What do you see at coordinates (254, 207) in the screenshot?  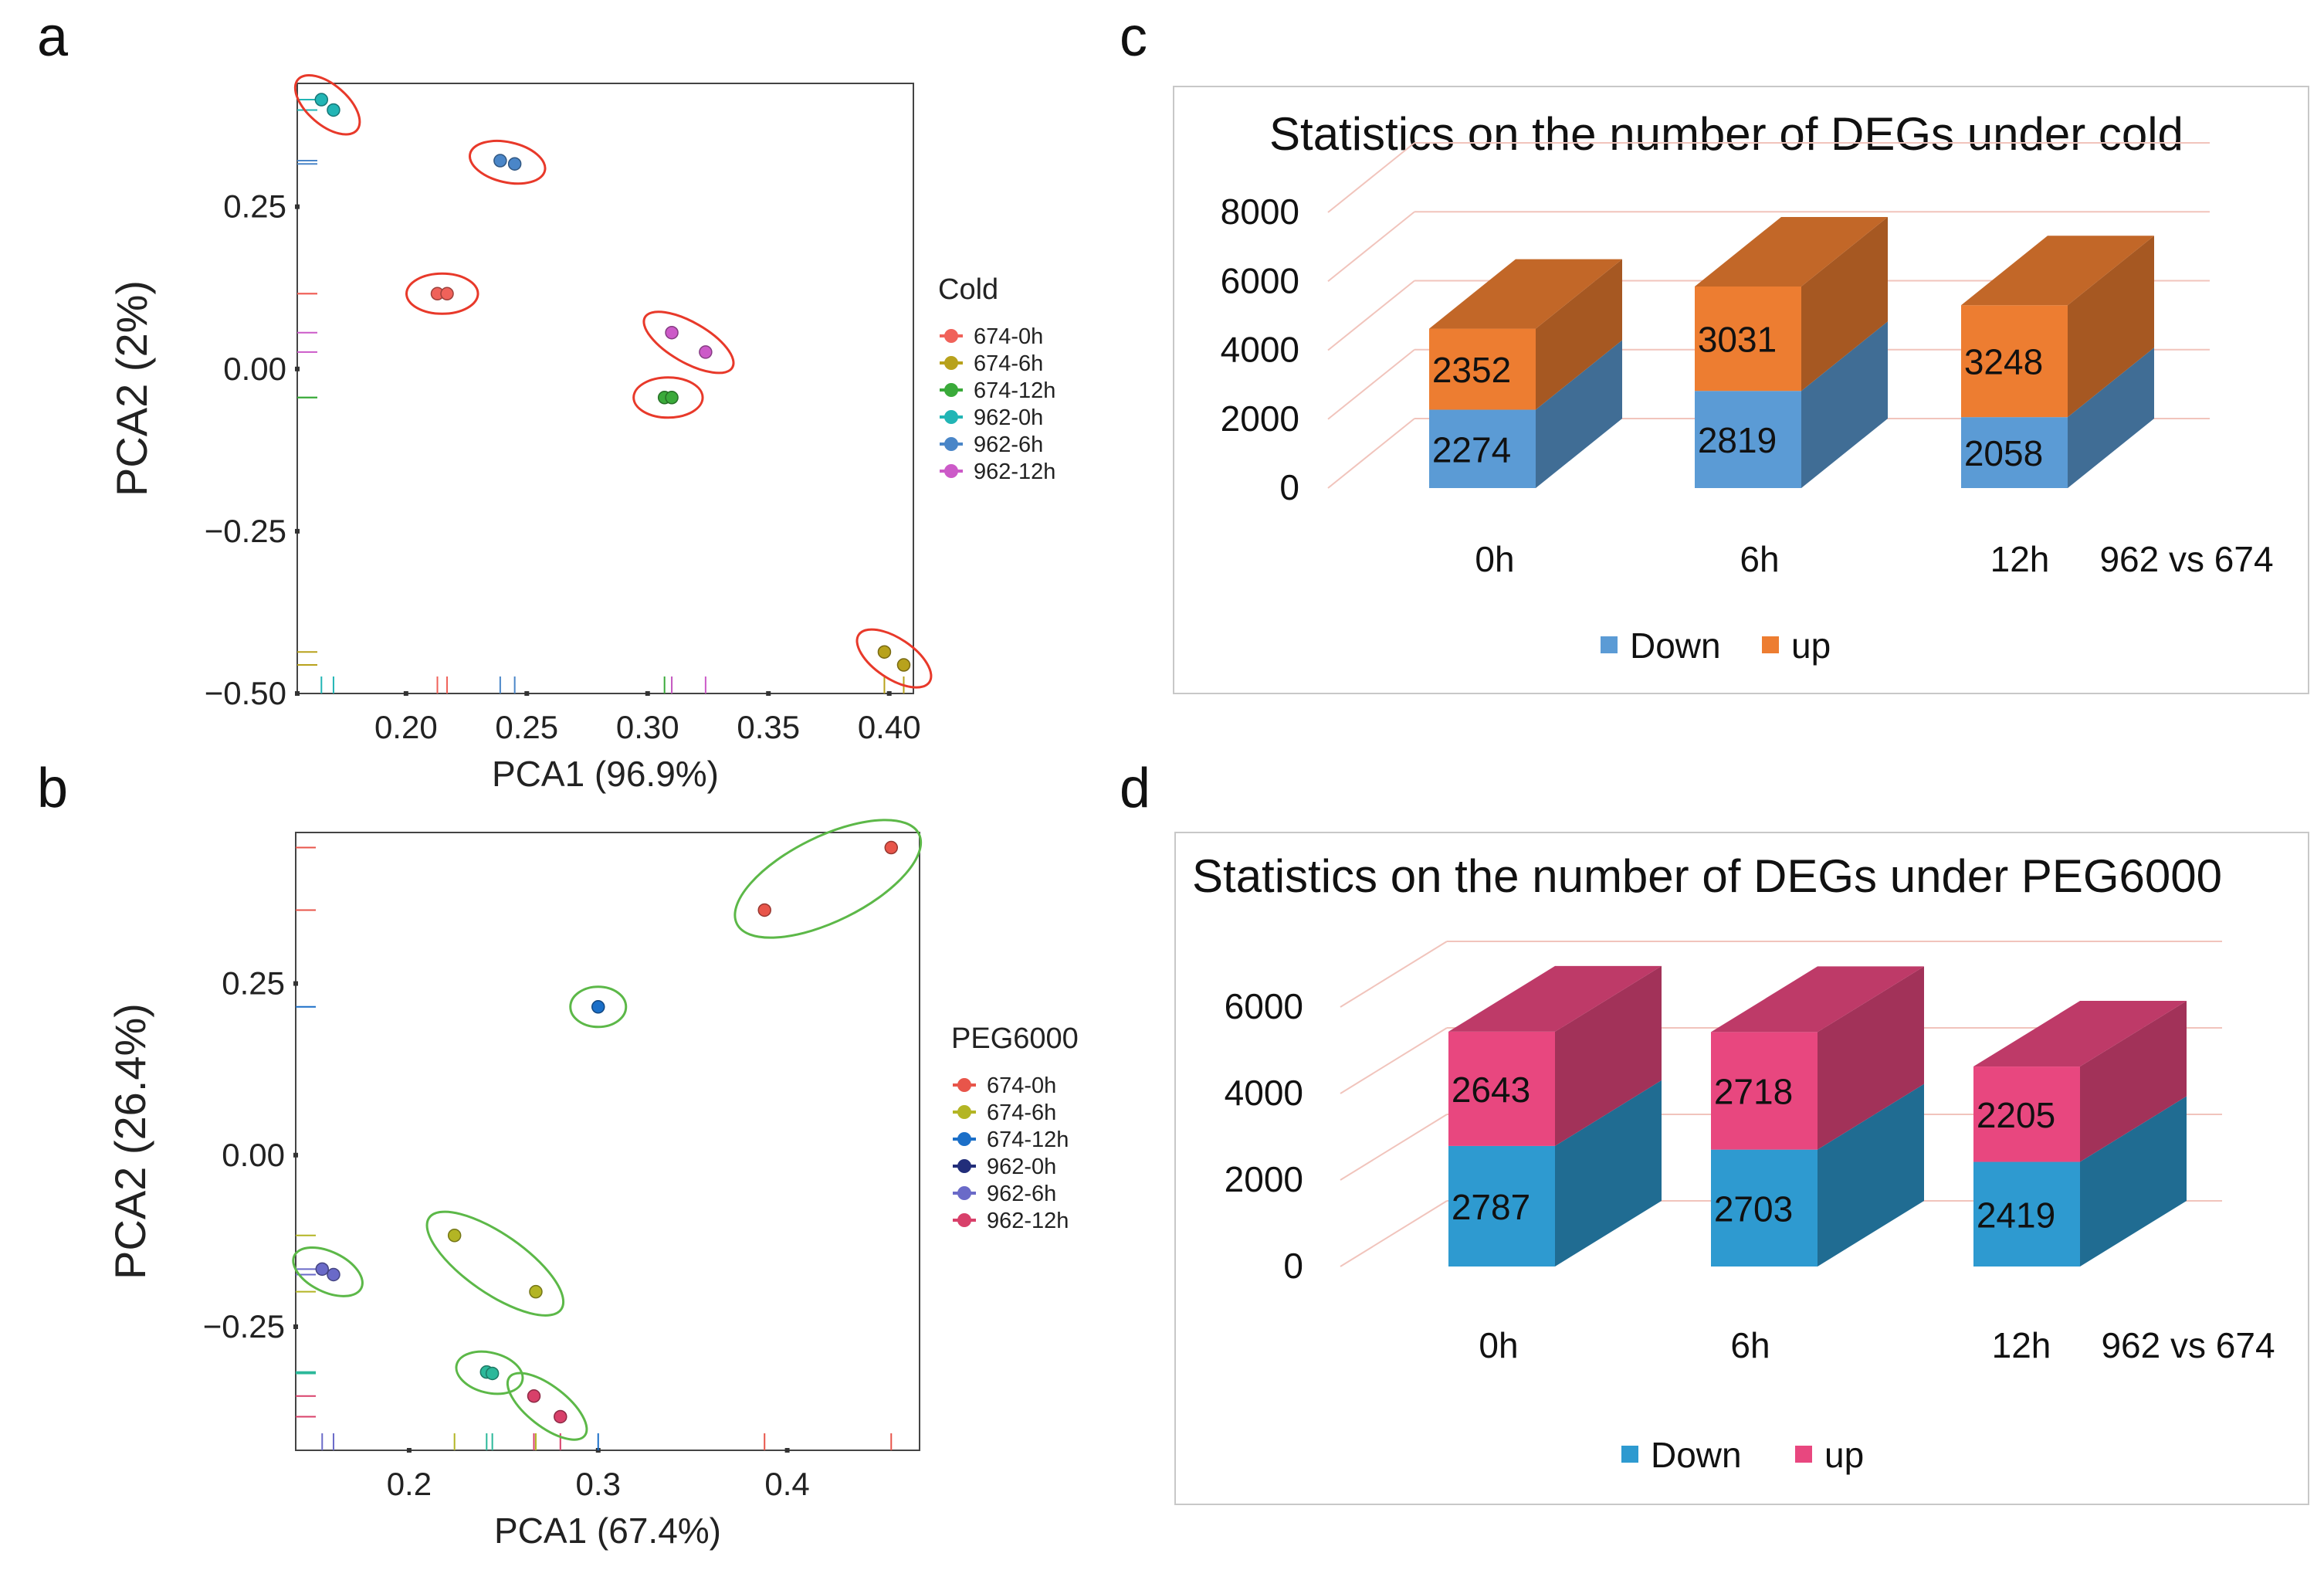 I see `y-tick-label: 0.25` at bounding box center [254, 207].